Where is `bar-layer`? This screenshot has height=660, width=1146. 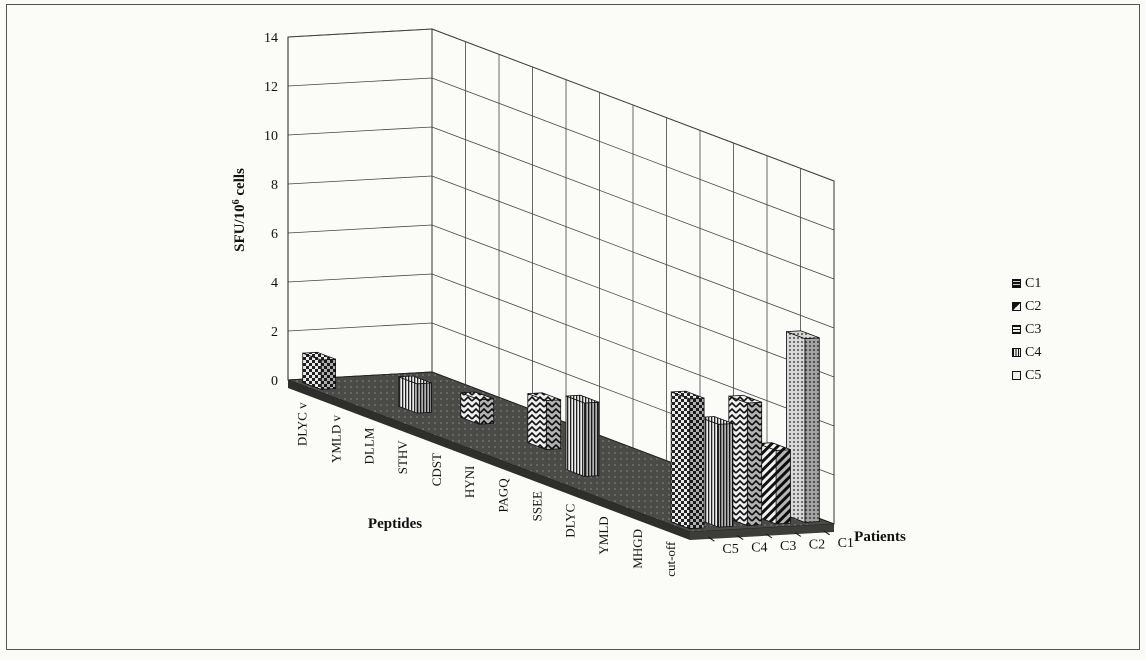 bar-layer is located at coordinates (561, 430).